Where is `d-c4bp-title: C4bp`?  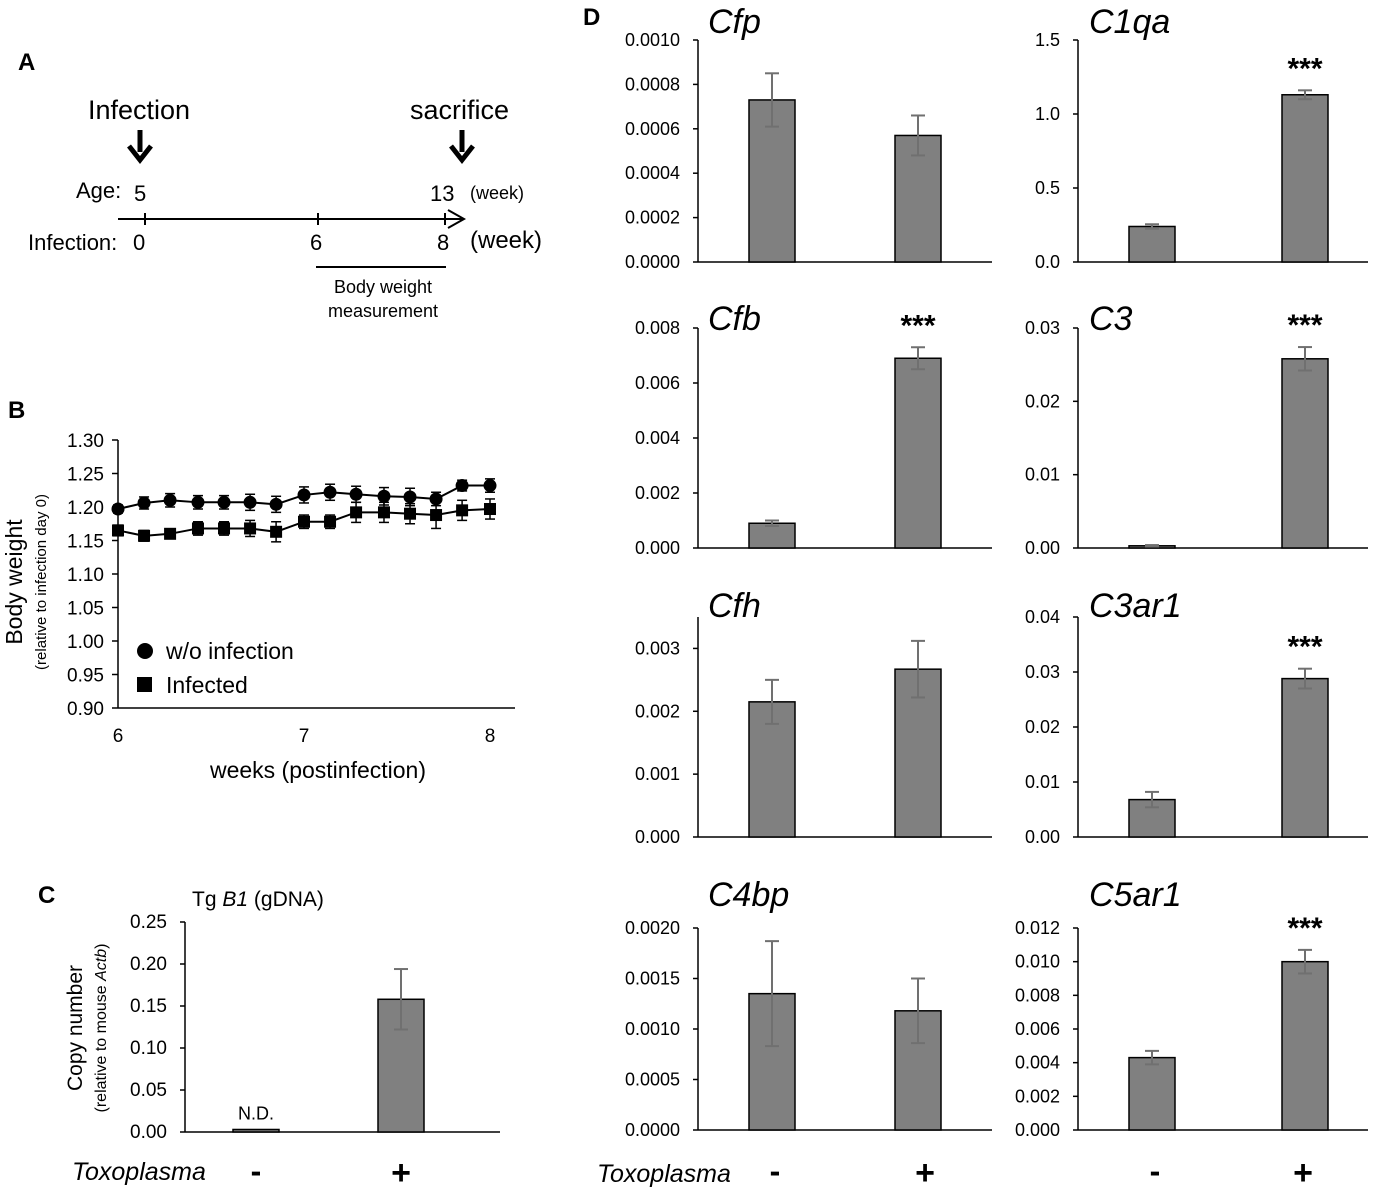 d-c4bp-title: C4bp is located at coordinates (748, 895).